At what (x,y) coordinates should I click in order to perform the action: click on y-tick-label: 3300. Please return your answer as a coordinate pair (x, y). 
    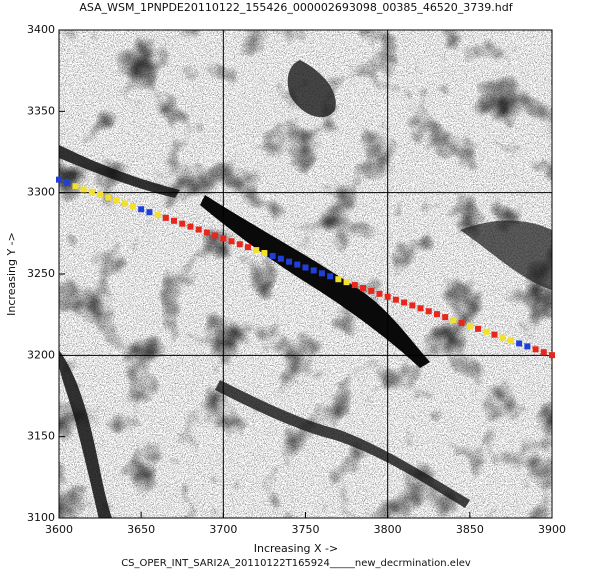
    Looking at the image, I should click on (41, 192).